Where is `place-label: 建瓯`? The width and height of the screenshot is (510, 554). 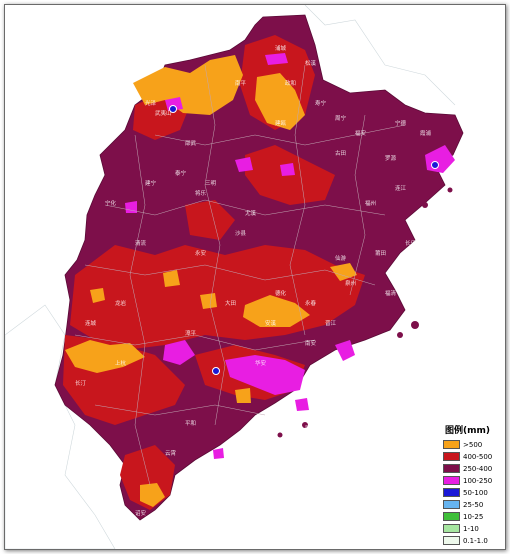
place-label: 建瓯 is located at coordinates (281, 123).